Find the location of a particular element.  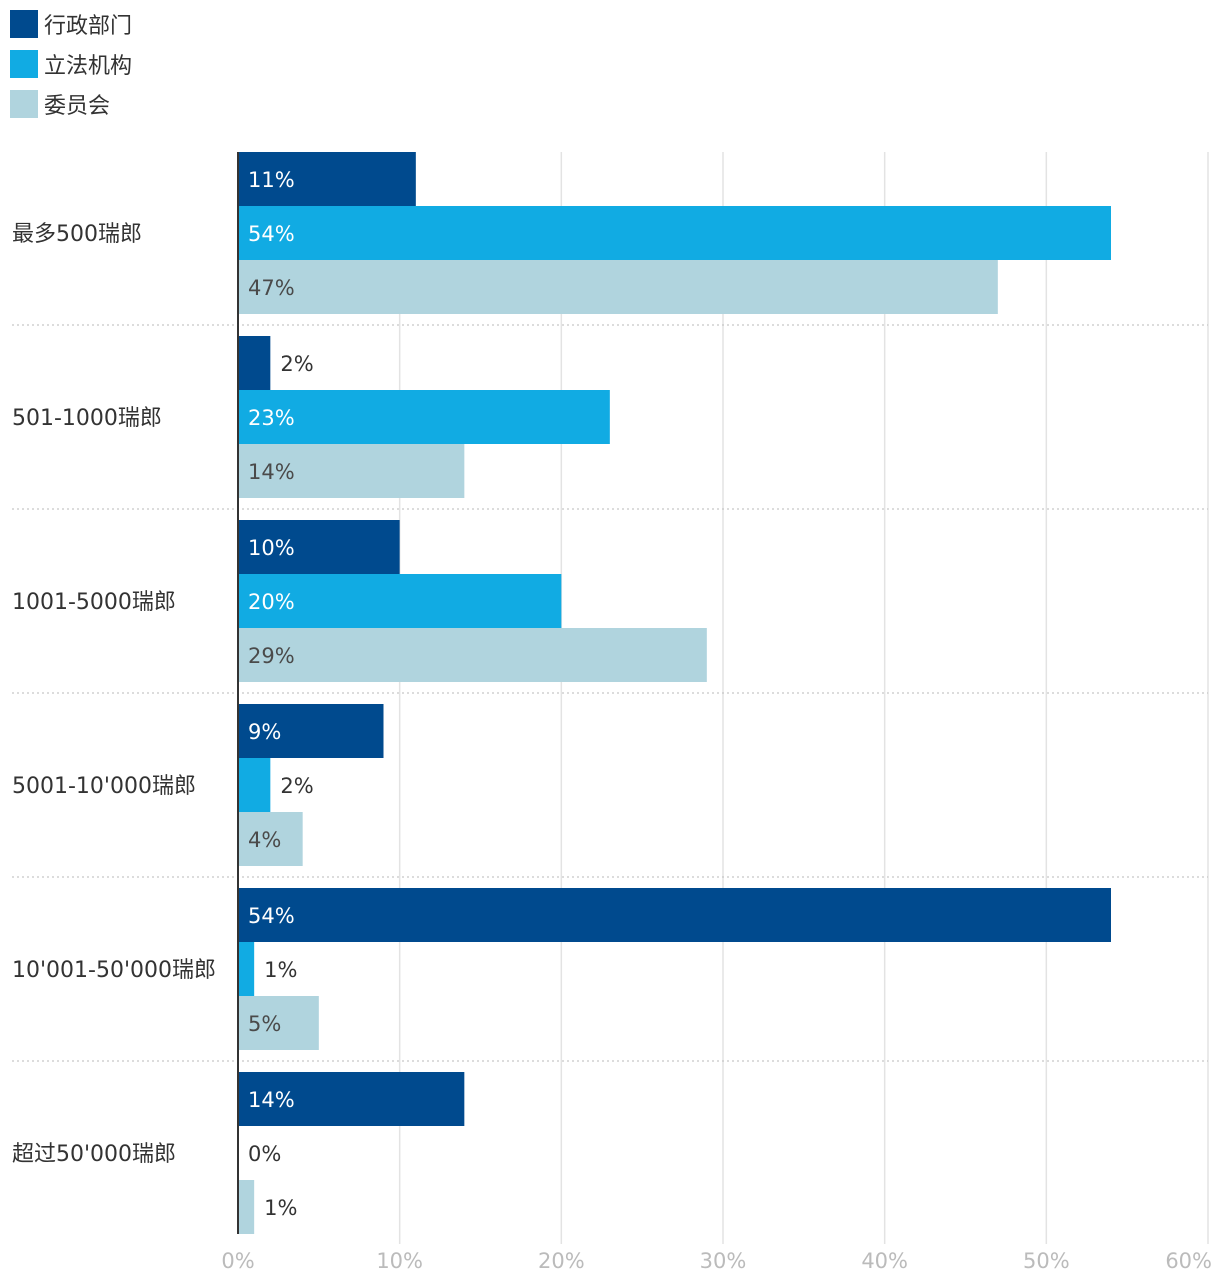

category-label: 5001-10'000瑞郎 is located at coordinates (104, 786).